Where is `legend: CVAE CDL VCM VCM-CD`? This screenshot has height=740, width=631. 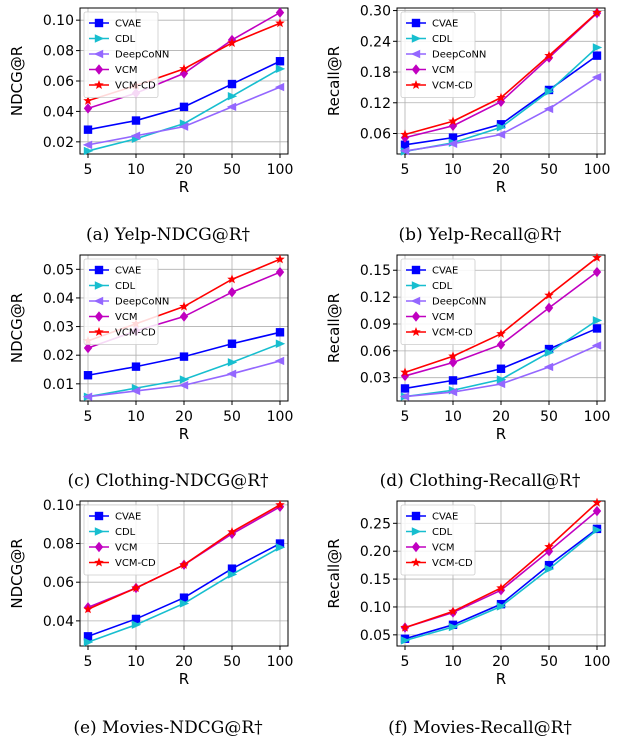
legend: CVAE CDL VCM VCM-CD is located at coordinates (121, 540).